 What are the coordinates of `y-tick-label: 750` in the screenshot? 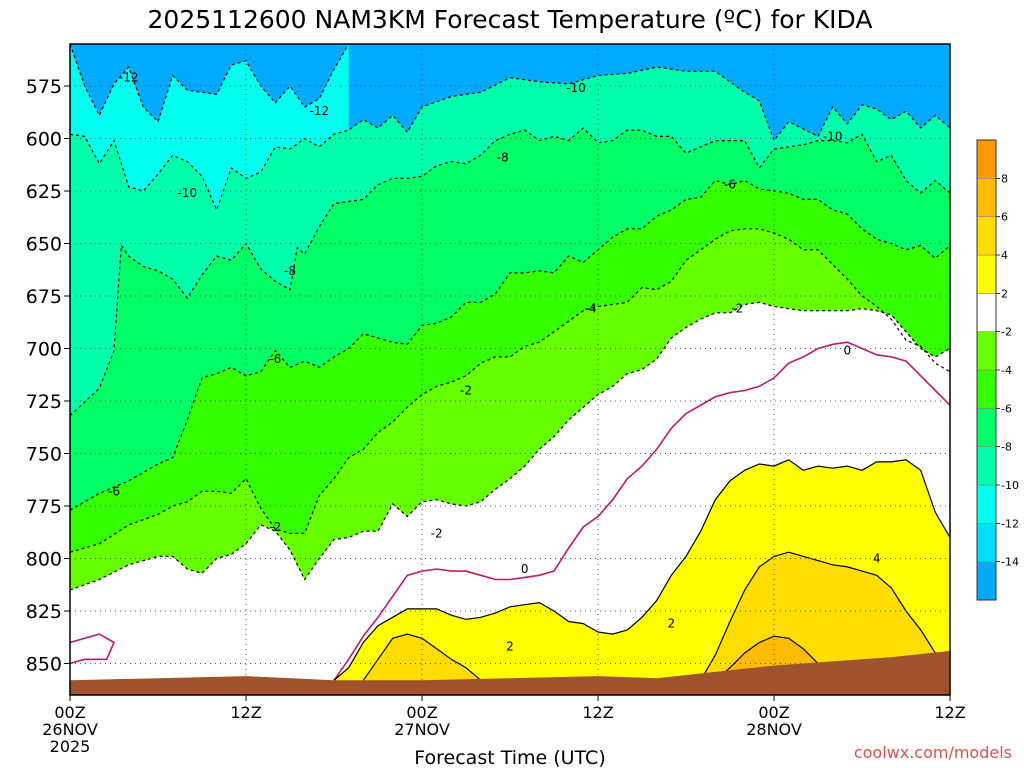 It's located at (44, 455).